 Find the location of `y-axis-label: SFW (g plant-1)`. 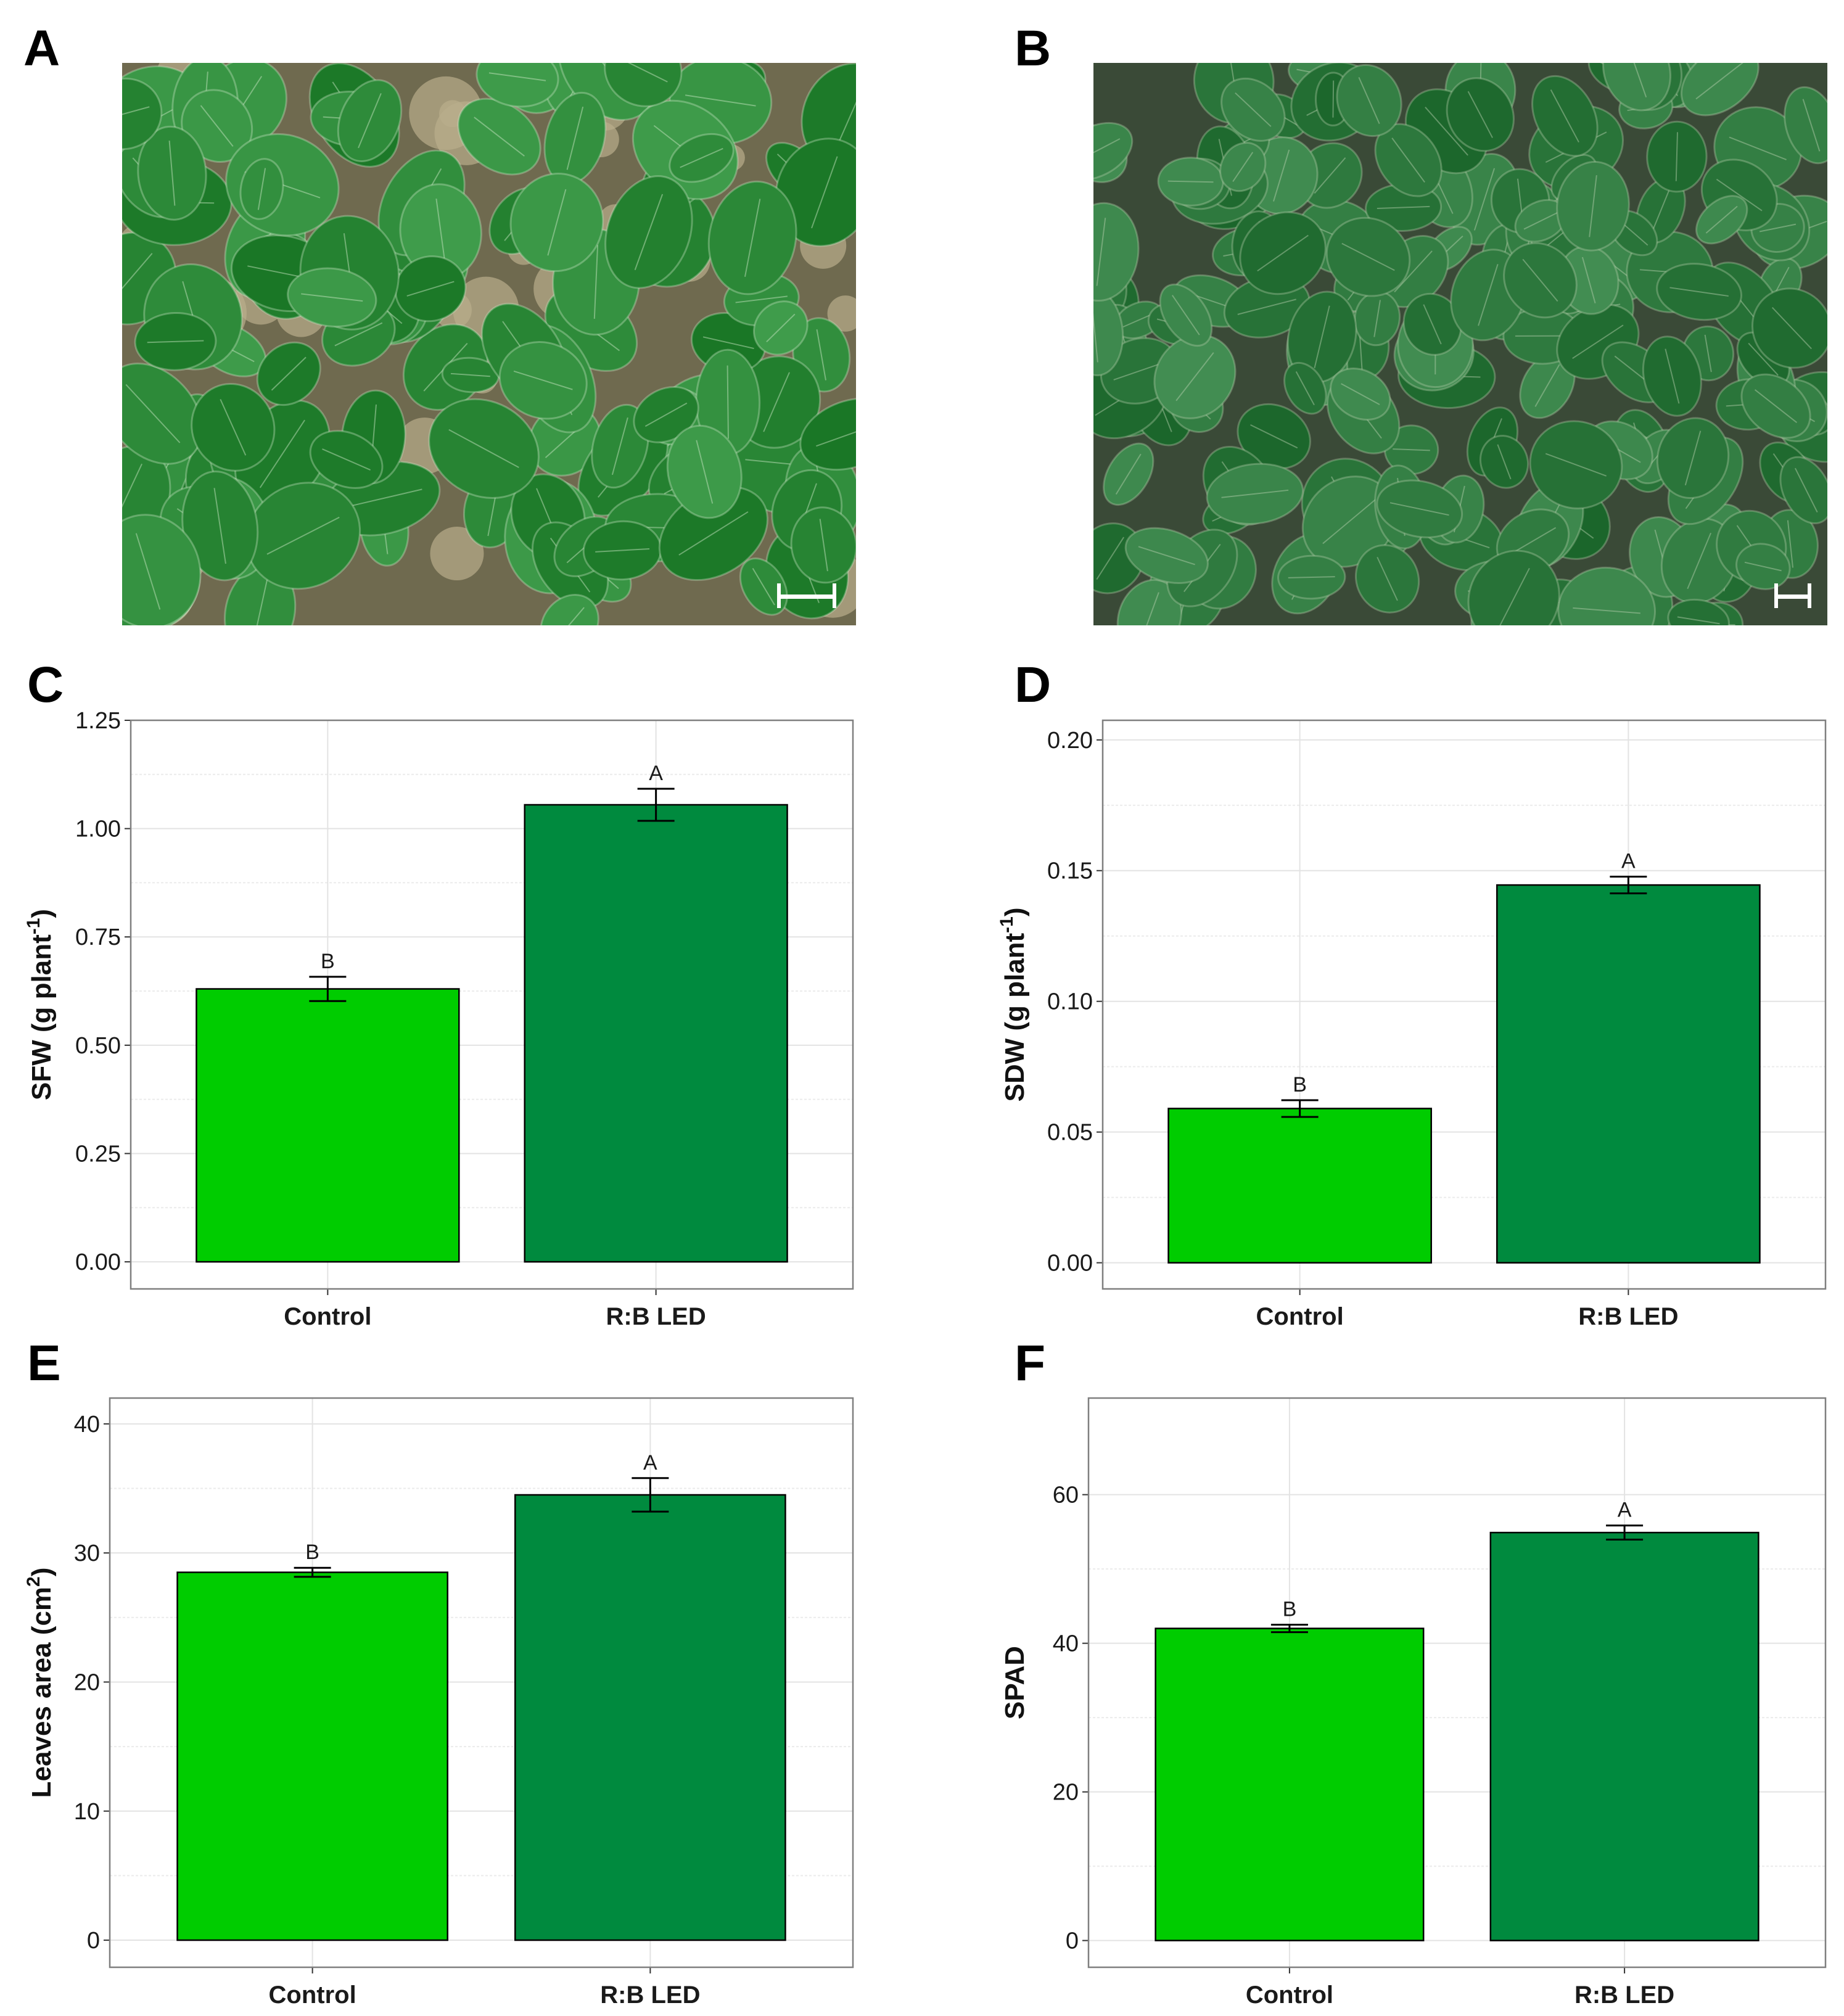

y-axis-label: SFW (g plant-1) is located at coordinates (40, 1004).